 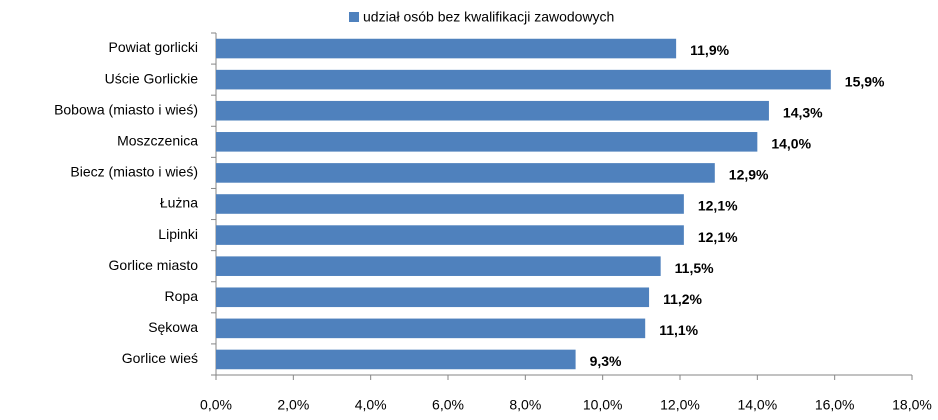 I want to click on y-tick-label: Gorlice miasto, so click(x=154, y=265).